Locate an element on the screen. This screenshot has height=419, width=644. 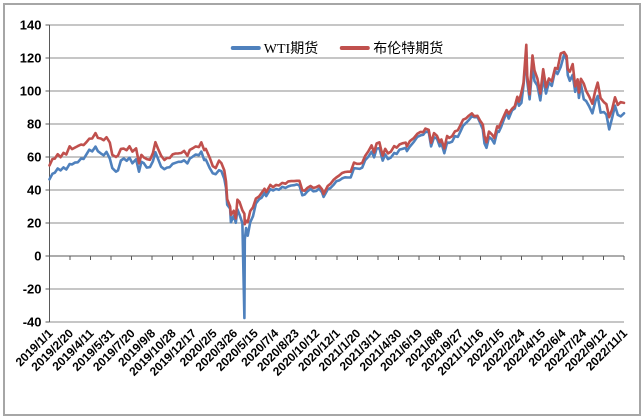
legend-item-wti: WTI期货 is located at coordinates (274, 48).